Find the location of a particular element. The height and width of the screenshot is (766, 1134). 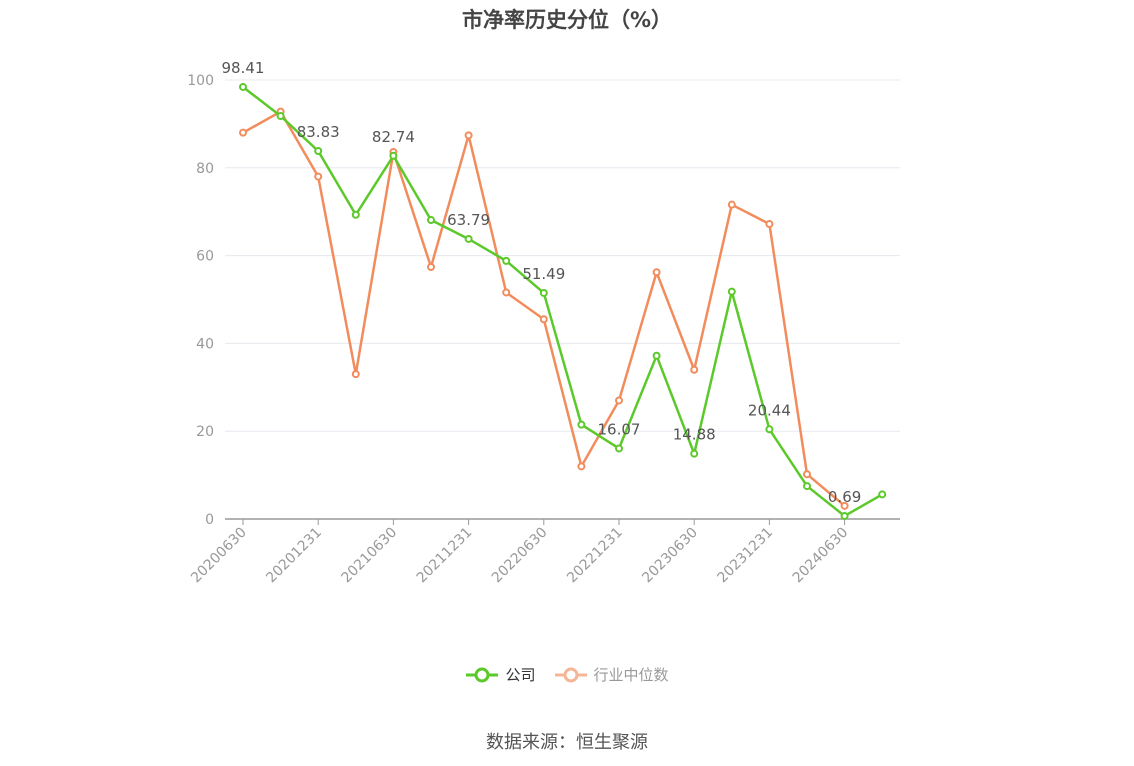

y-tick-label: 20 is located at coordinates (205, 432).